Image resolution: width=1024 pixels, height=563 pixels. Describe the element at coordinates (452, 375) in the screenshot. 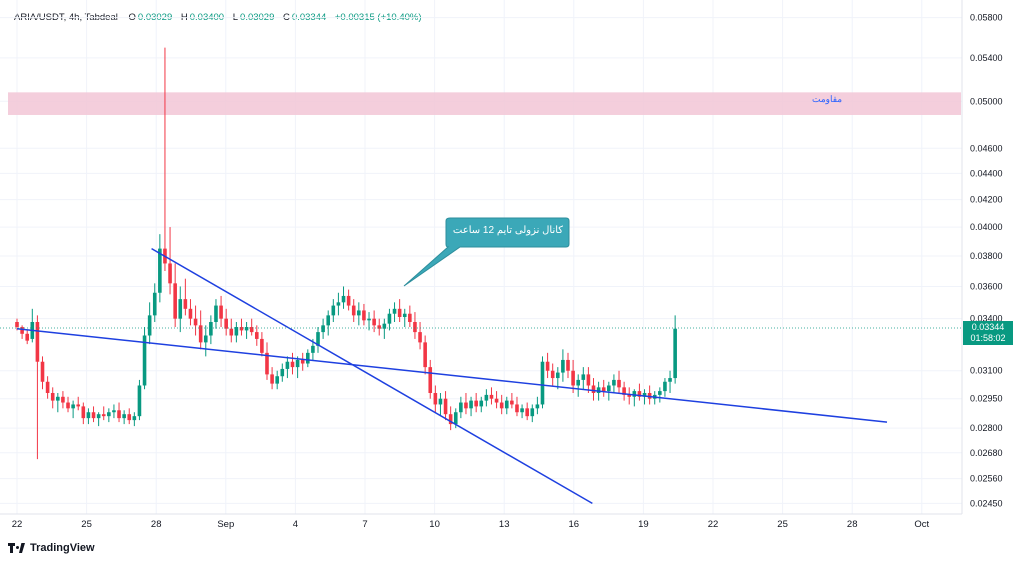

I see `channel-upper-line` at that location.